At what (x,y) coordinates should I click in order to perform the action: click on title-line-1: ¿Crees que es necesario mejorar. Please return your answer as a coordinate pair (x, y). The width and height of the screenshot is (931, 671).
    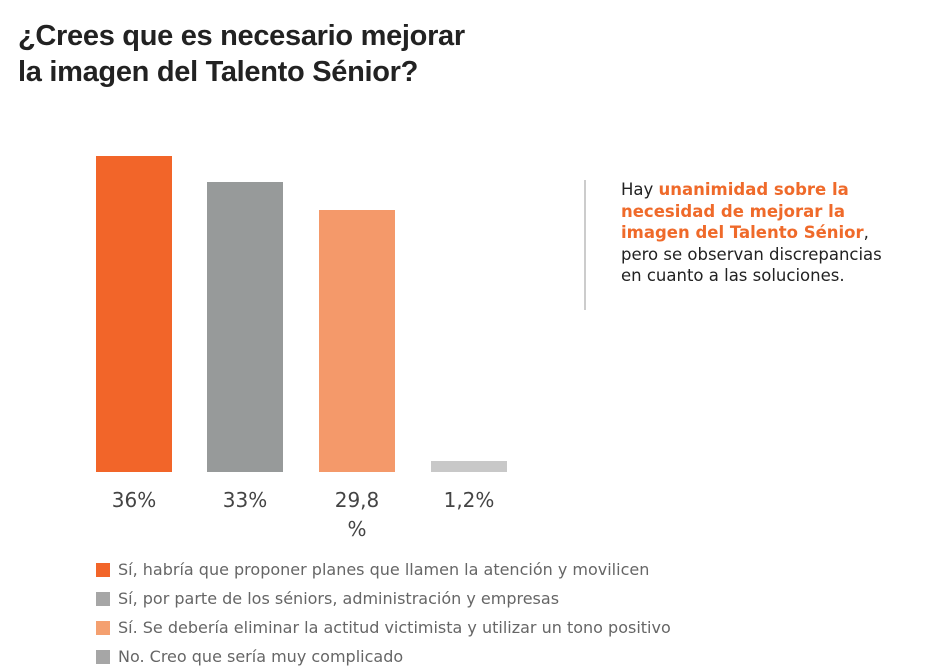
    Looking at the image, I should click on (241, 36).